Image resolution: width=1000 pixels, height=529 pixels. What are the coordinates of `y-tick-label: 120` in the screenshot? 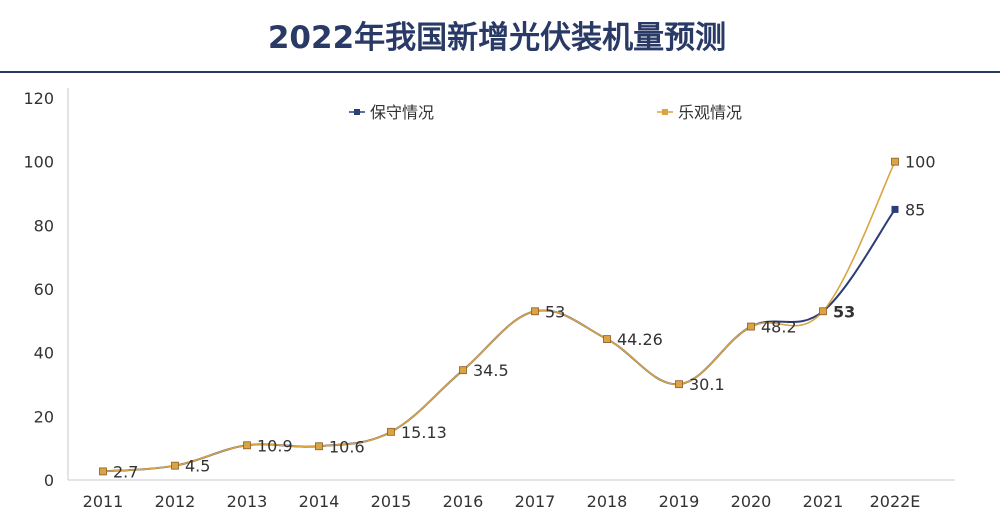 It's located at (38, 98).